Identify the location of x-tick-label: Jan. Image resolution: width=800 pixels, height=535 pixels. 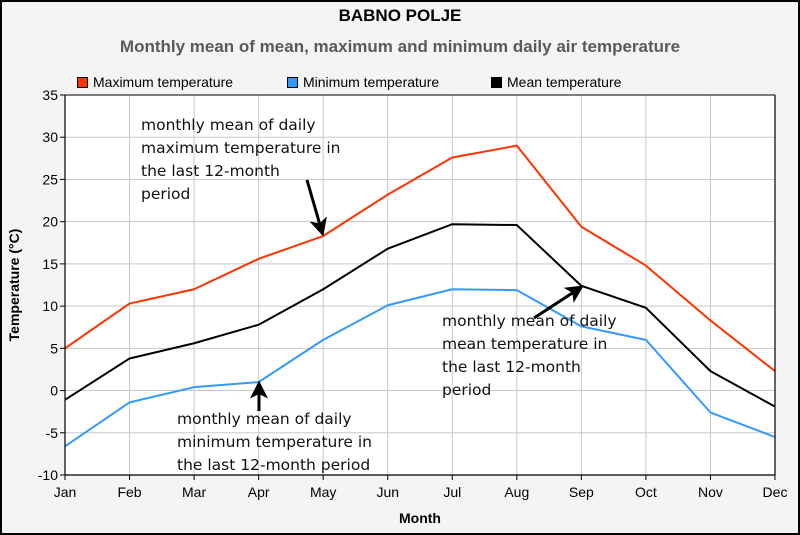
(65, 492).